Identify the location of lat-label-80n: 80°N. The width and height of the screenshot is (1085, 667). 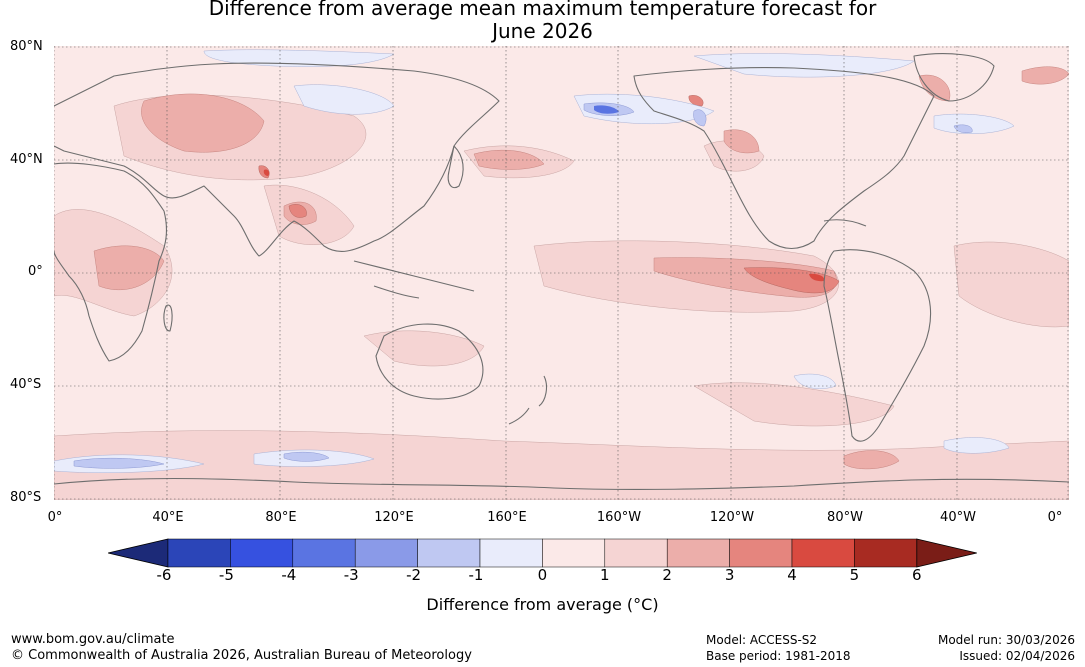
(26, 46).